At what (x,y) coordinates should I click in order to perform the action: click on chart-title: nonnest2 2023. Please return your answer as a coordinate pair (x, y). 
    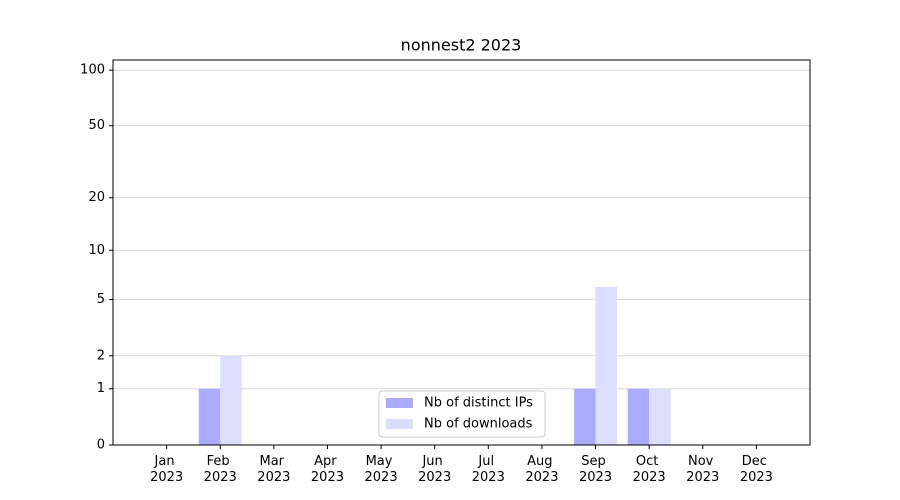
    Looking at the image, I should click on (461, 45).